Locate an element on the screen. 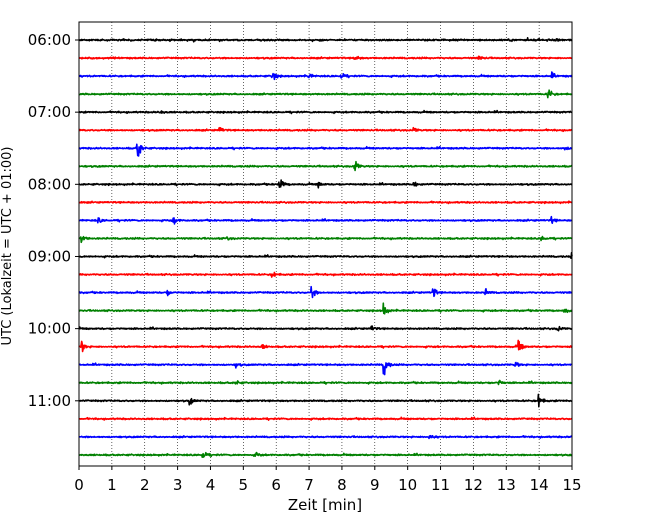 The image size is (650, 520). trace-07:00 is located at coordinates (325, 112).